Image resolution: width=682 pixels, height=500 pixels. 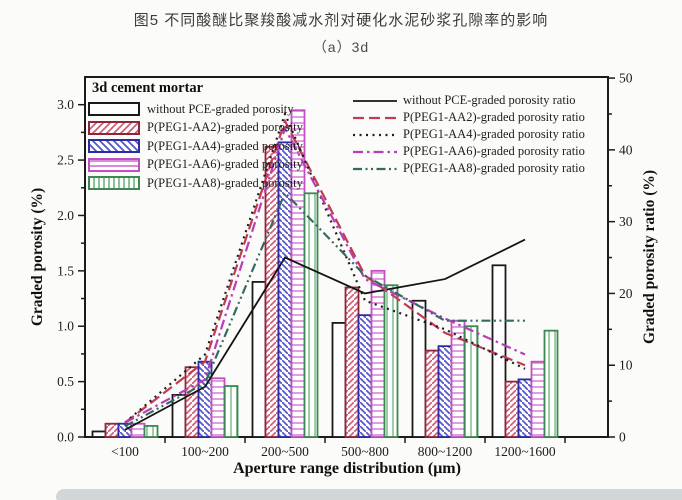 What do you see at coordinates (65, 326) in the screenshot?
I see `left-tick-label: 1.0` at bounding box center [65, 326].